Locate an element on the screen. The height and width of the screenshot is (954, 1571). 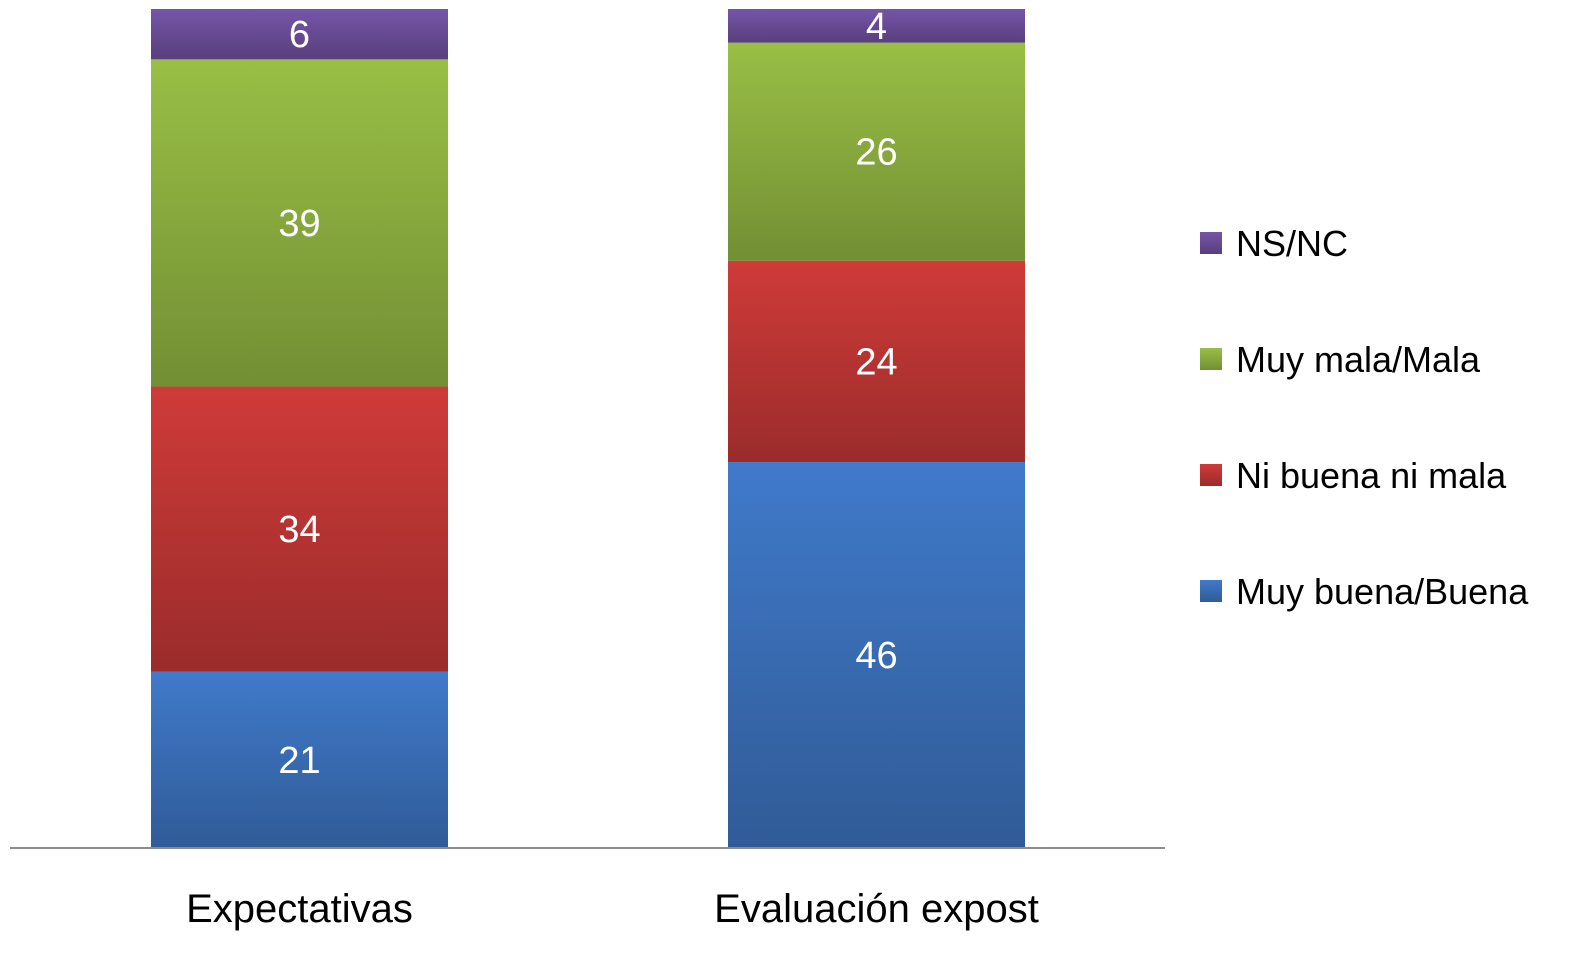
legend-item-muy-buena-buena: Muy buena/Buena is located at coordinates (1364, 591).